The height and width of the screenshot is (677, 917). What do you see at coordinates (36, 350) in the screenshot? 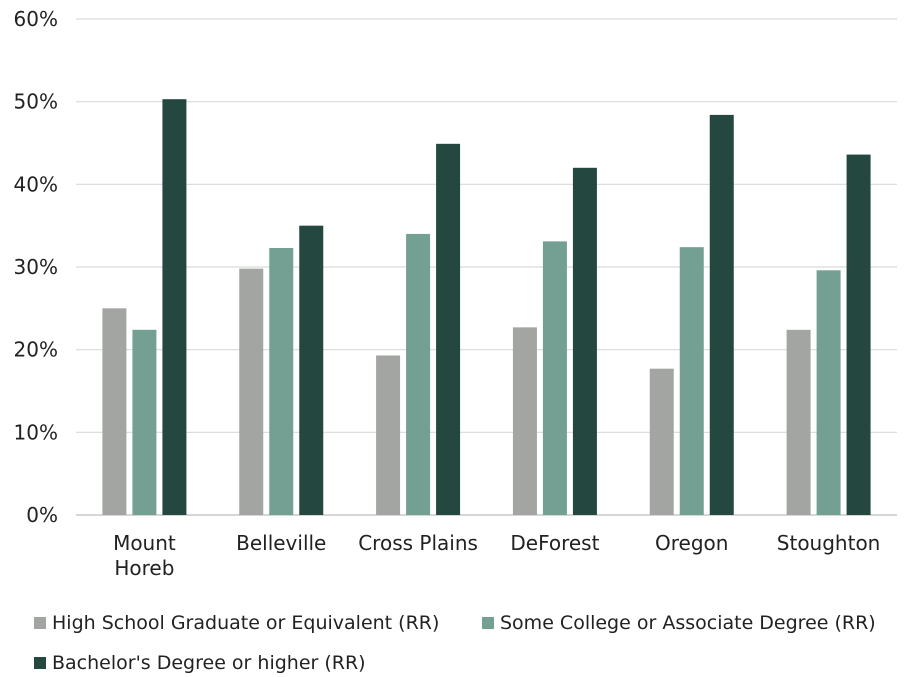
I see `y-tick-label: 20%` at bounding box center [36, 350].